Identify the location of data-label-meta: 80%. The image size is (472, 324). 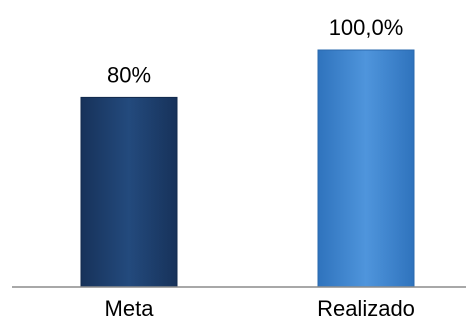
(129, 74).